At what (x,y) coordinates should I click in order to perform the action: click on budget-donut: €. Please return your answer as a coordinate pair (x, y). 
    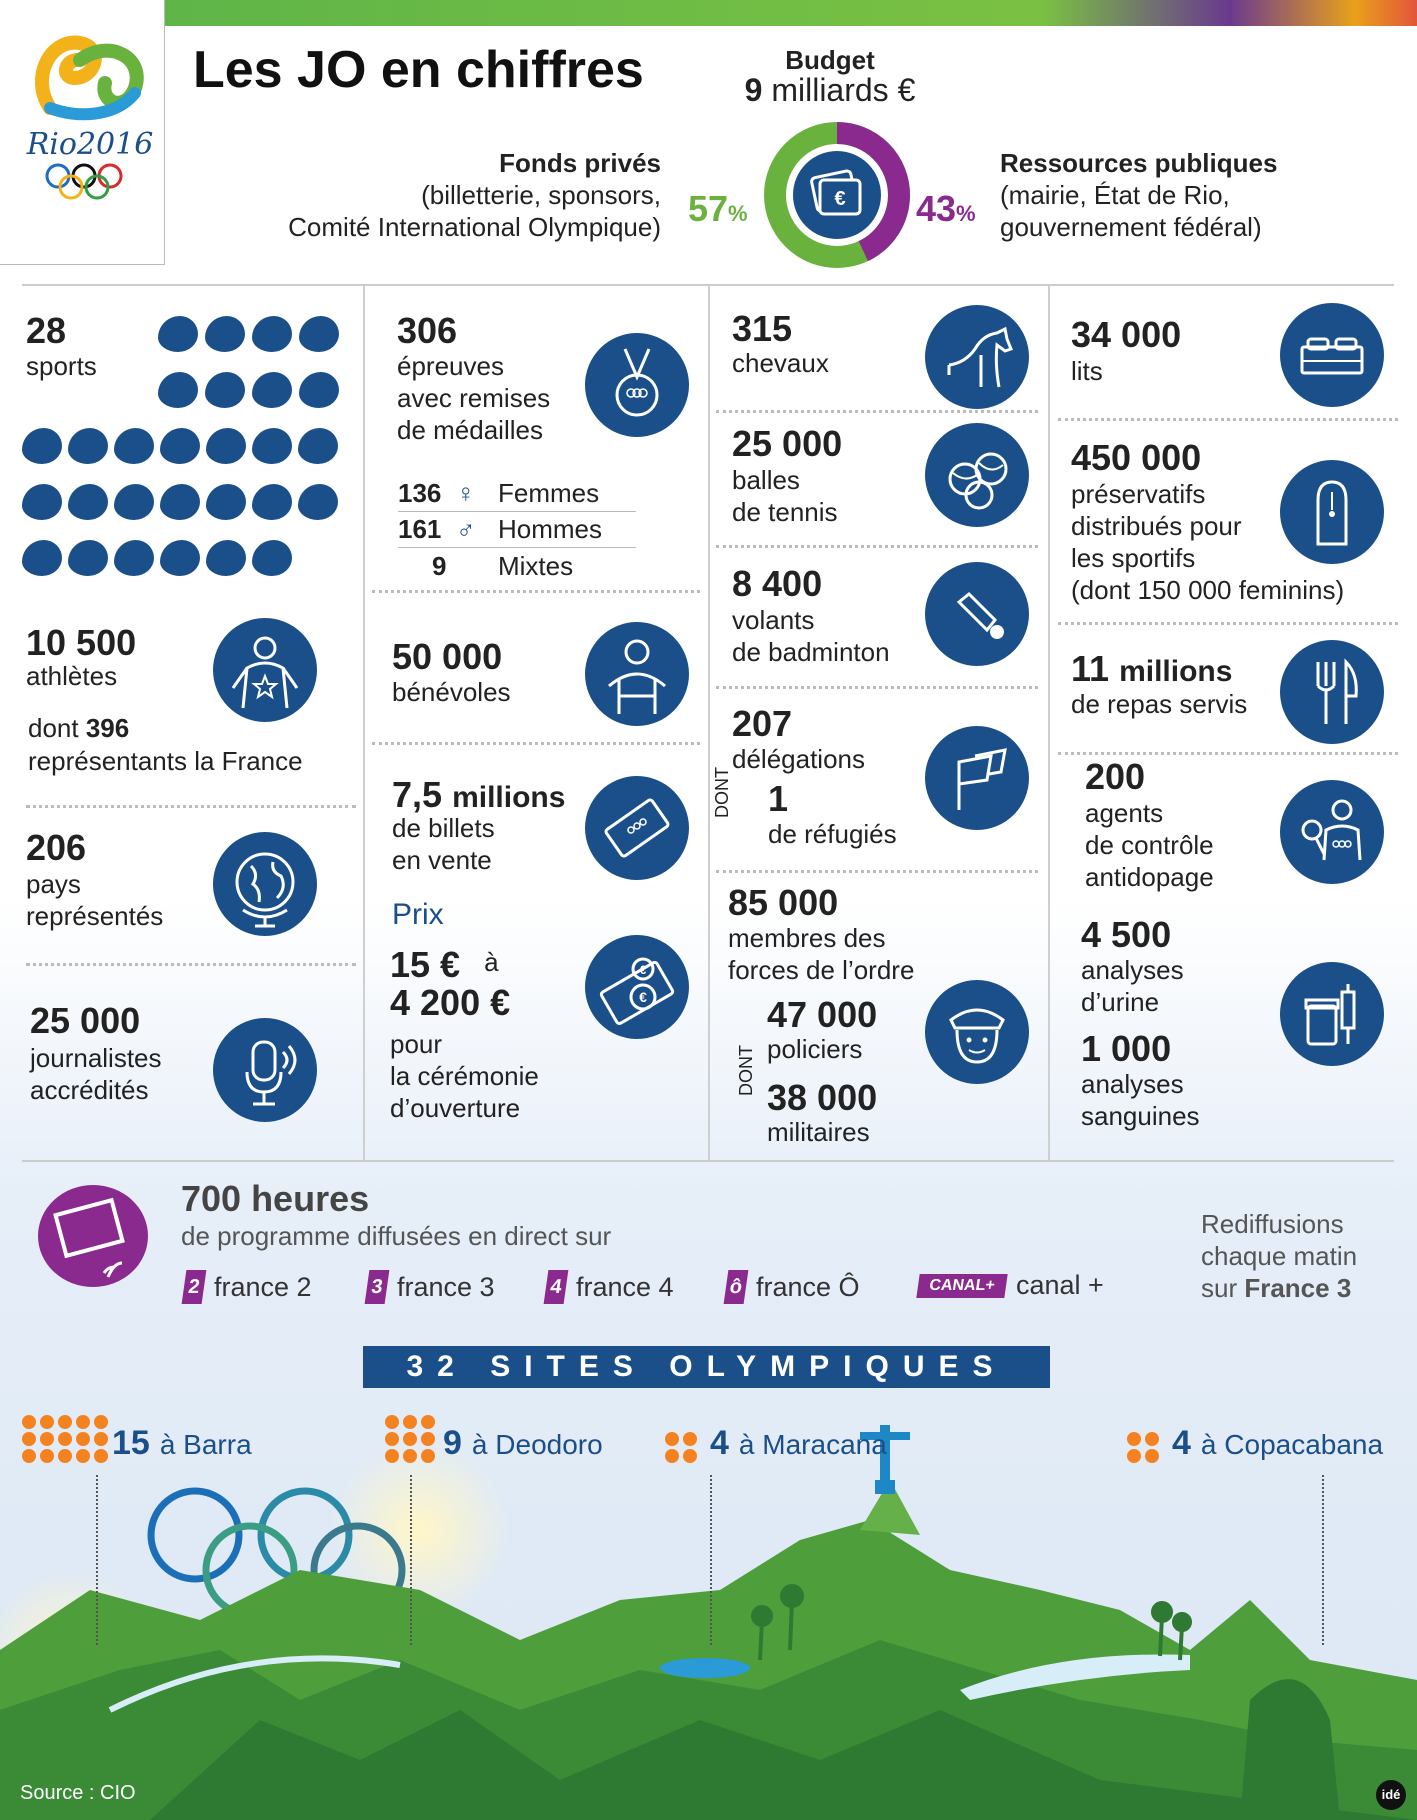
    Looking at the image, I should click on (837, 195).